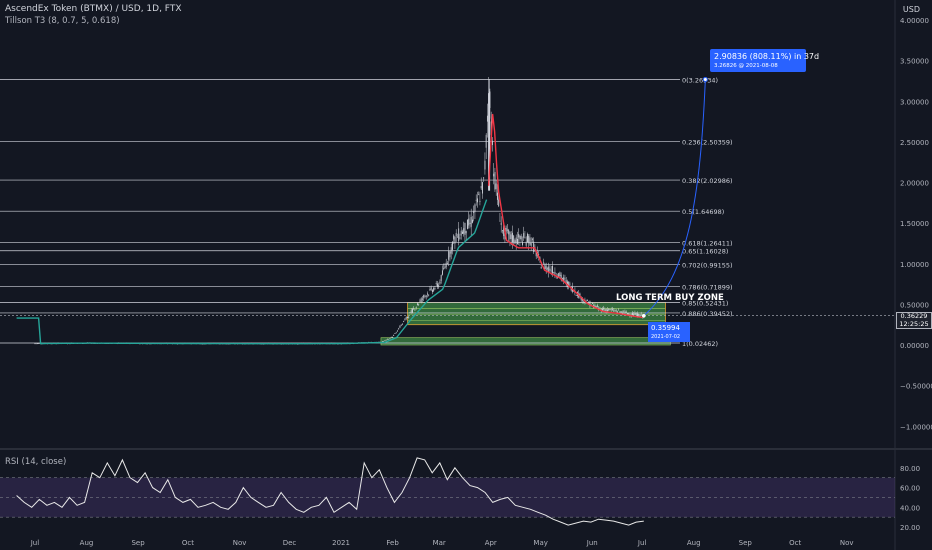 The height and width of the screenshot is (550, 932). I want to click on projection, so click(675, 197).